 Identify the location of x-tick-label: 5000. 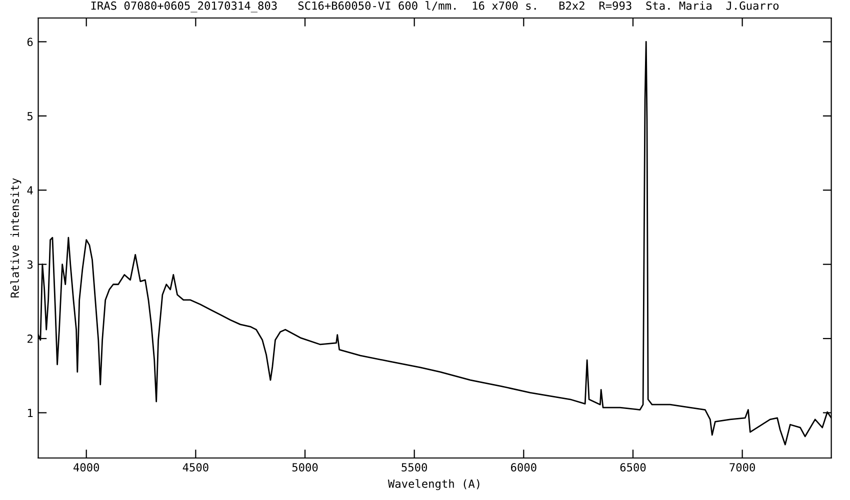
(305, 467).